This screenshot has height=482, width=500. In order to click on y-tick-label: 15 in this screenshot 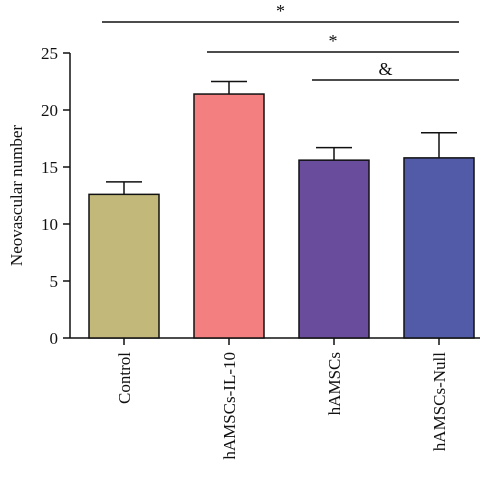, I will do `click(49, 167)`.